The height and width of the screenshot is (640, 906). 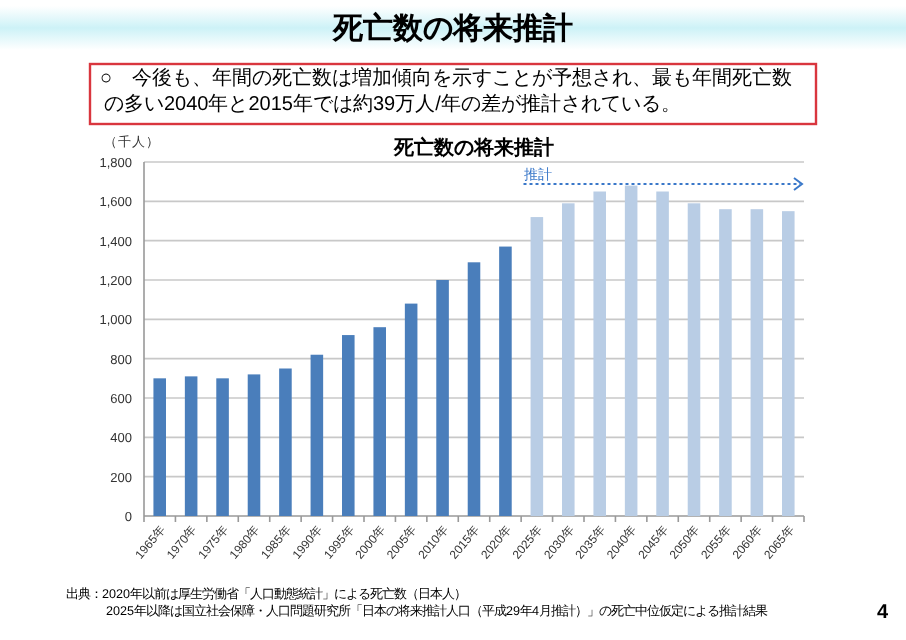 What do you see at coordinates (882, 613) in the screenshot?
I see `text: 4` at bounding box center [882, 613].